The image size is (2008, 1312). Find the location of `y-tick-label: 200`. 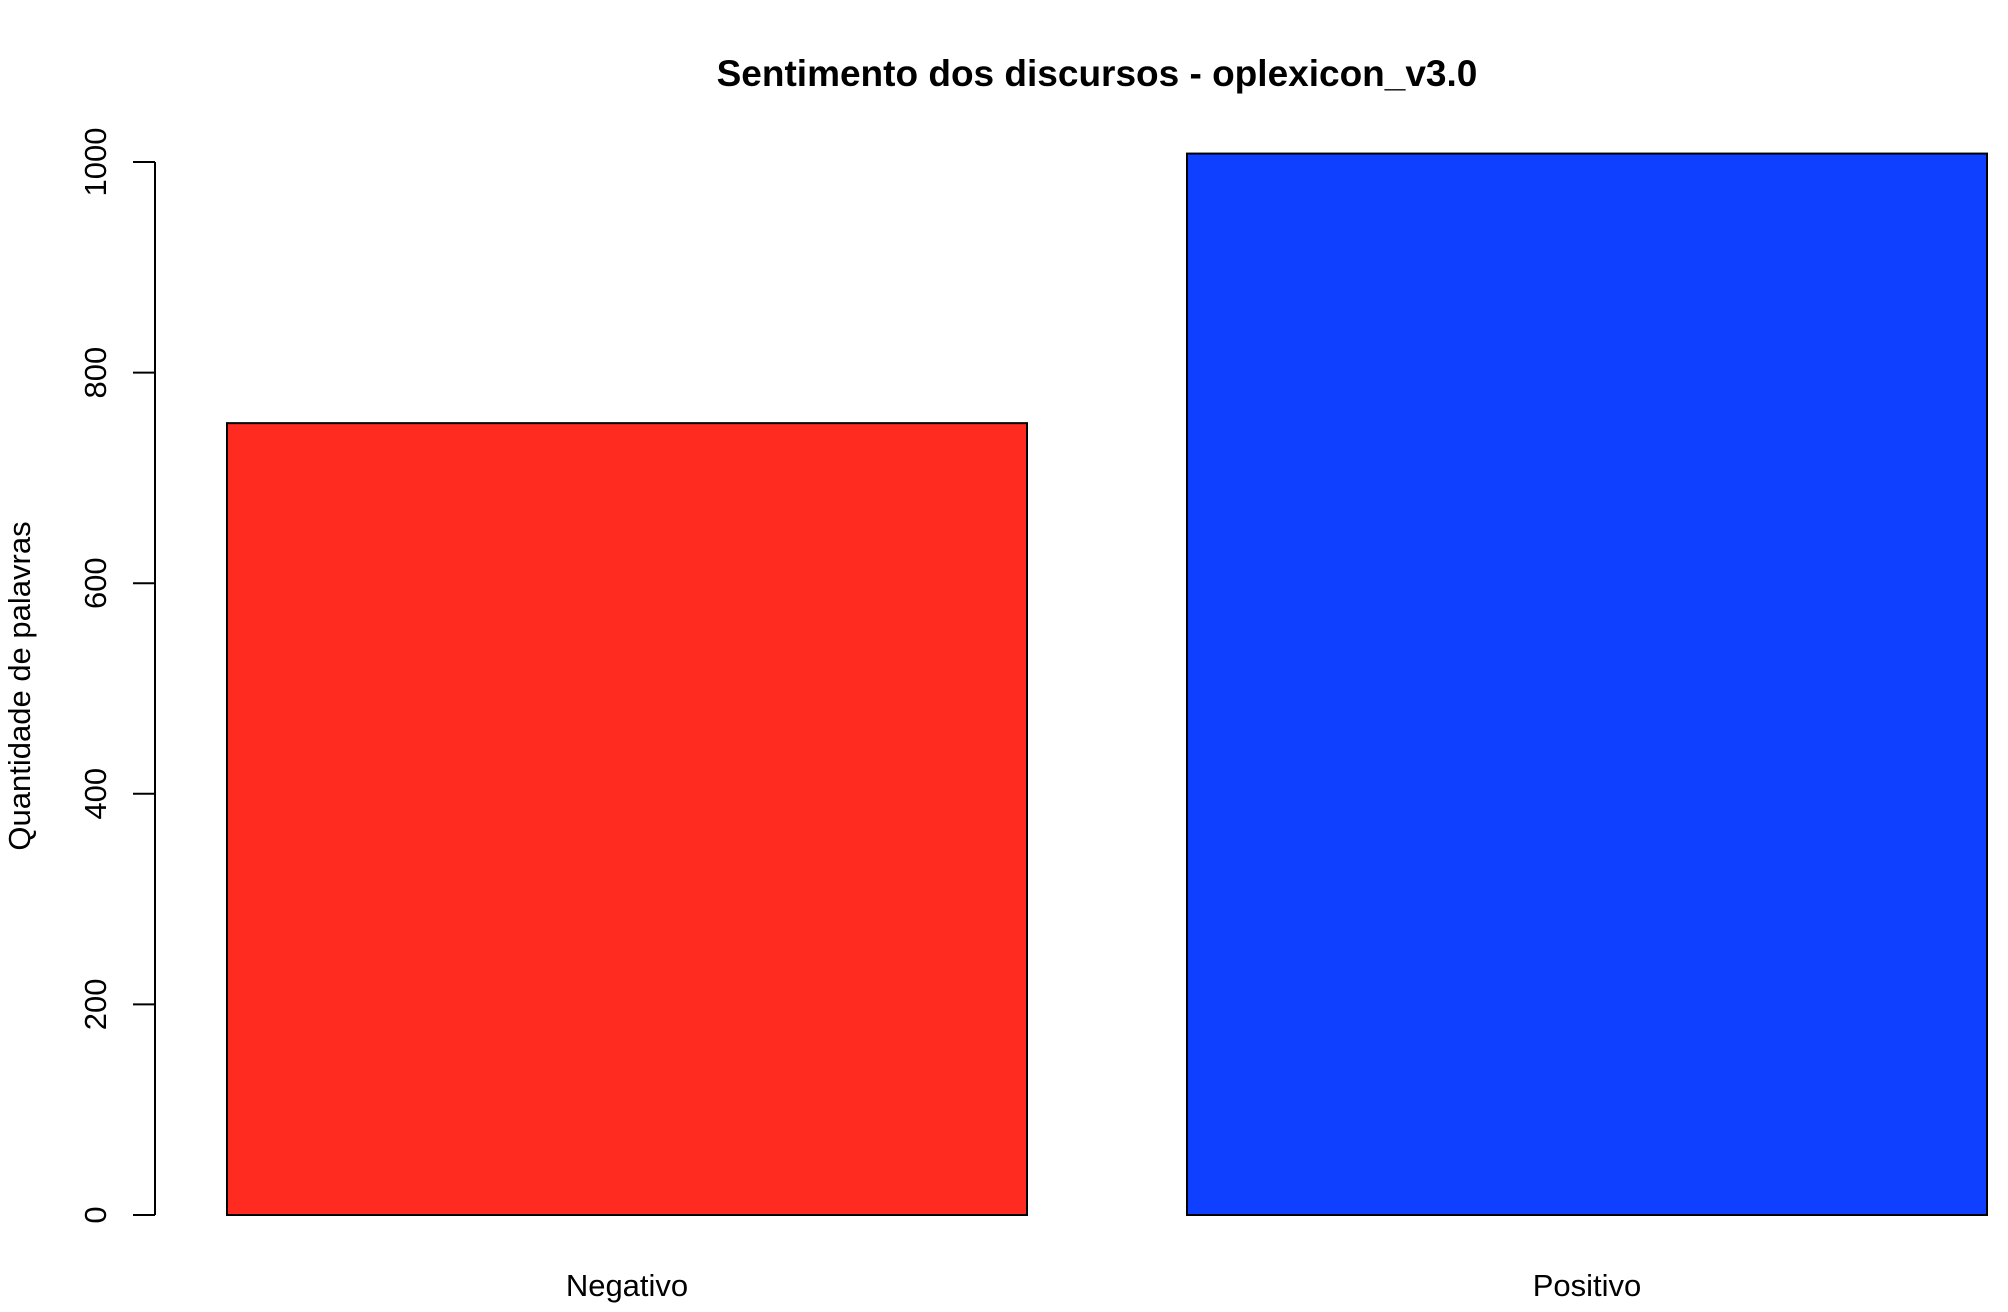

y-tick-label: 200 is located at coordinates (95, 1005).